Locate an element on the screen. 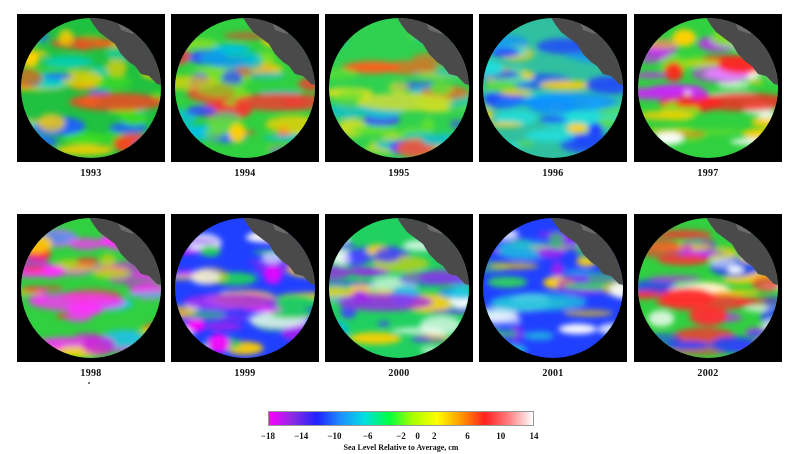 The width and height of the screenshot is (800, 454). year-panel: 1996 is located at coordinates (553, 96).